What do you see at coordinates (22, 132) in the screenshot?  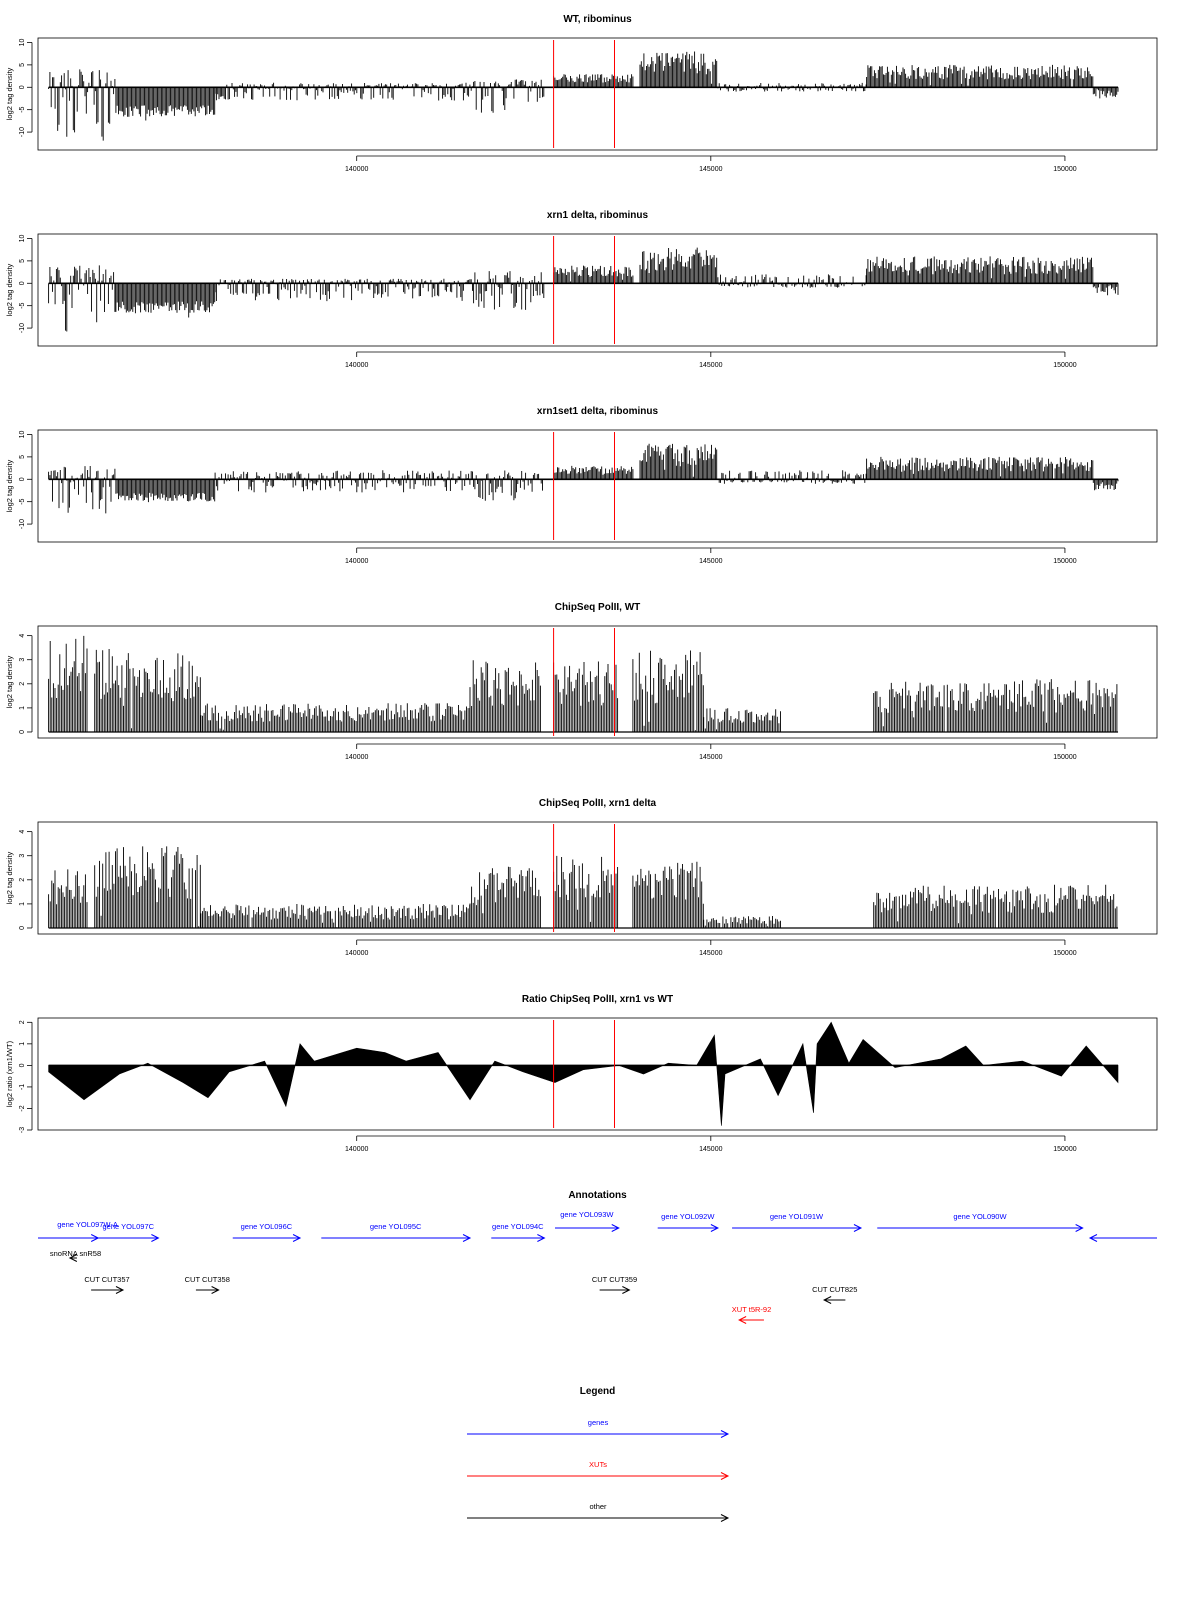 I see `y-tick-label: -10` at bounding box center [22, 132].